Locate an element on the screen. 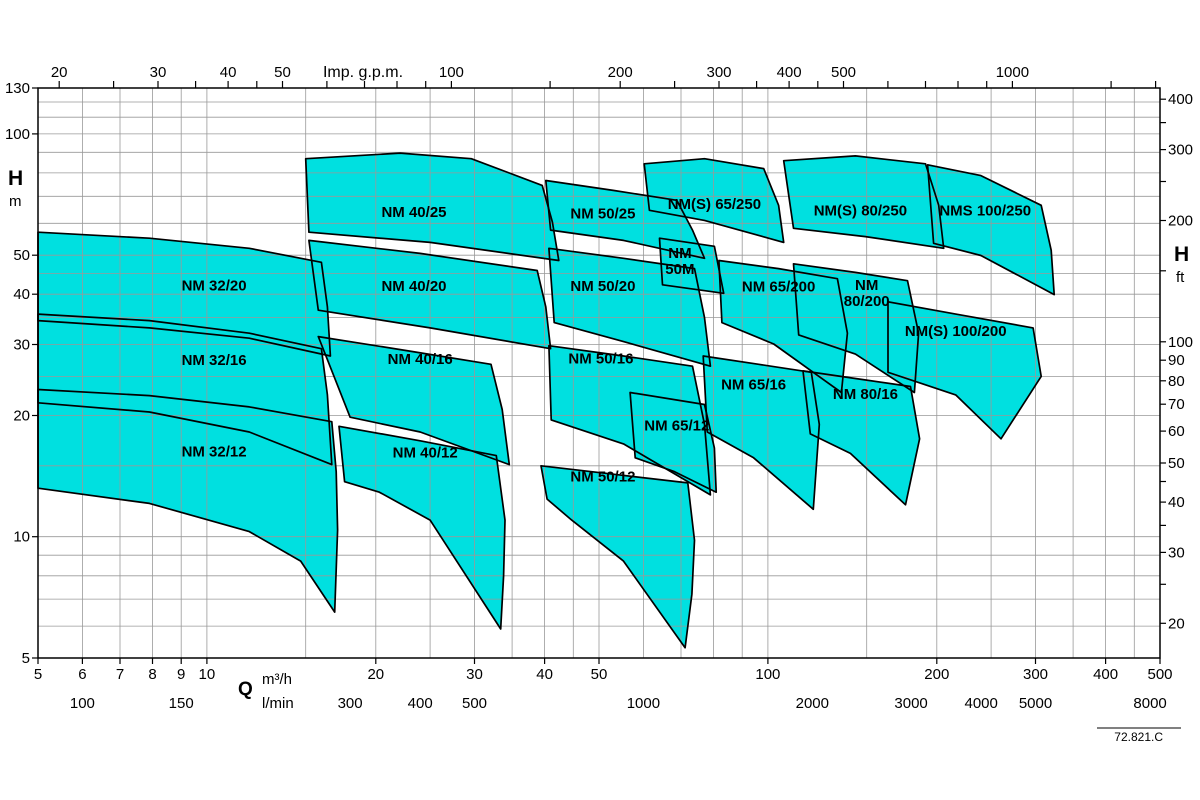 This screenshot has width=1200, height=800. right-axis-tick-label: 80 is located at coordinates (1176, 381).